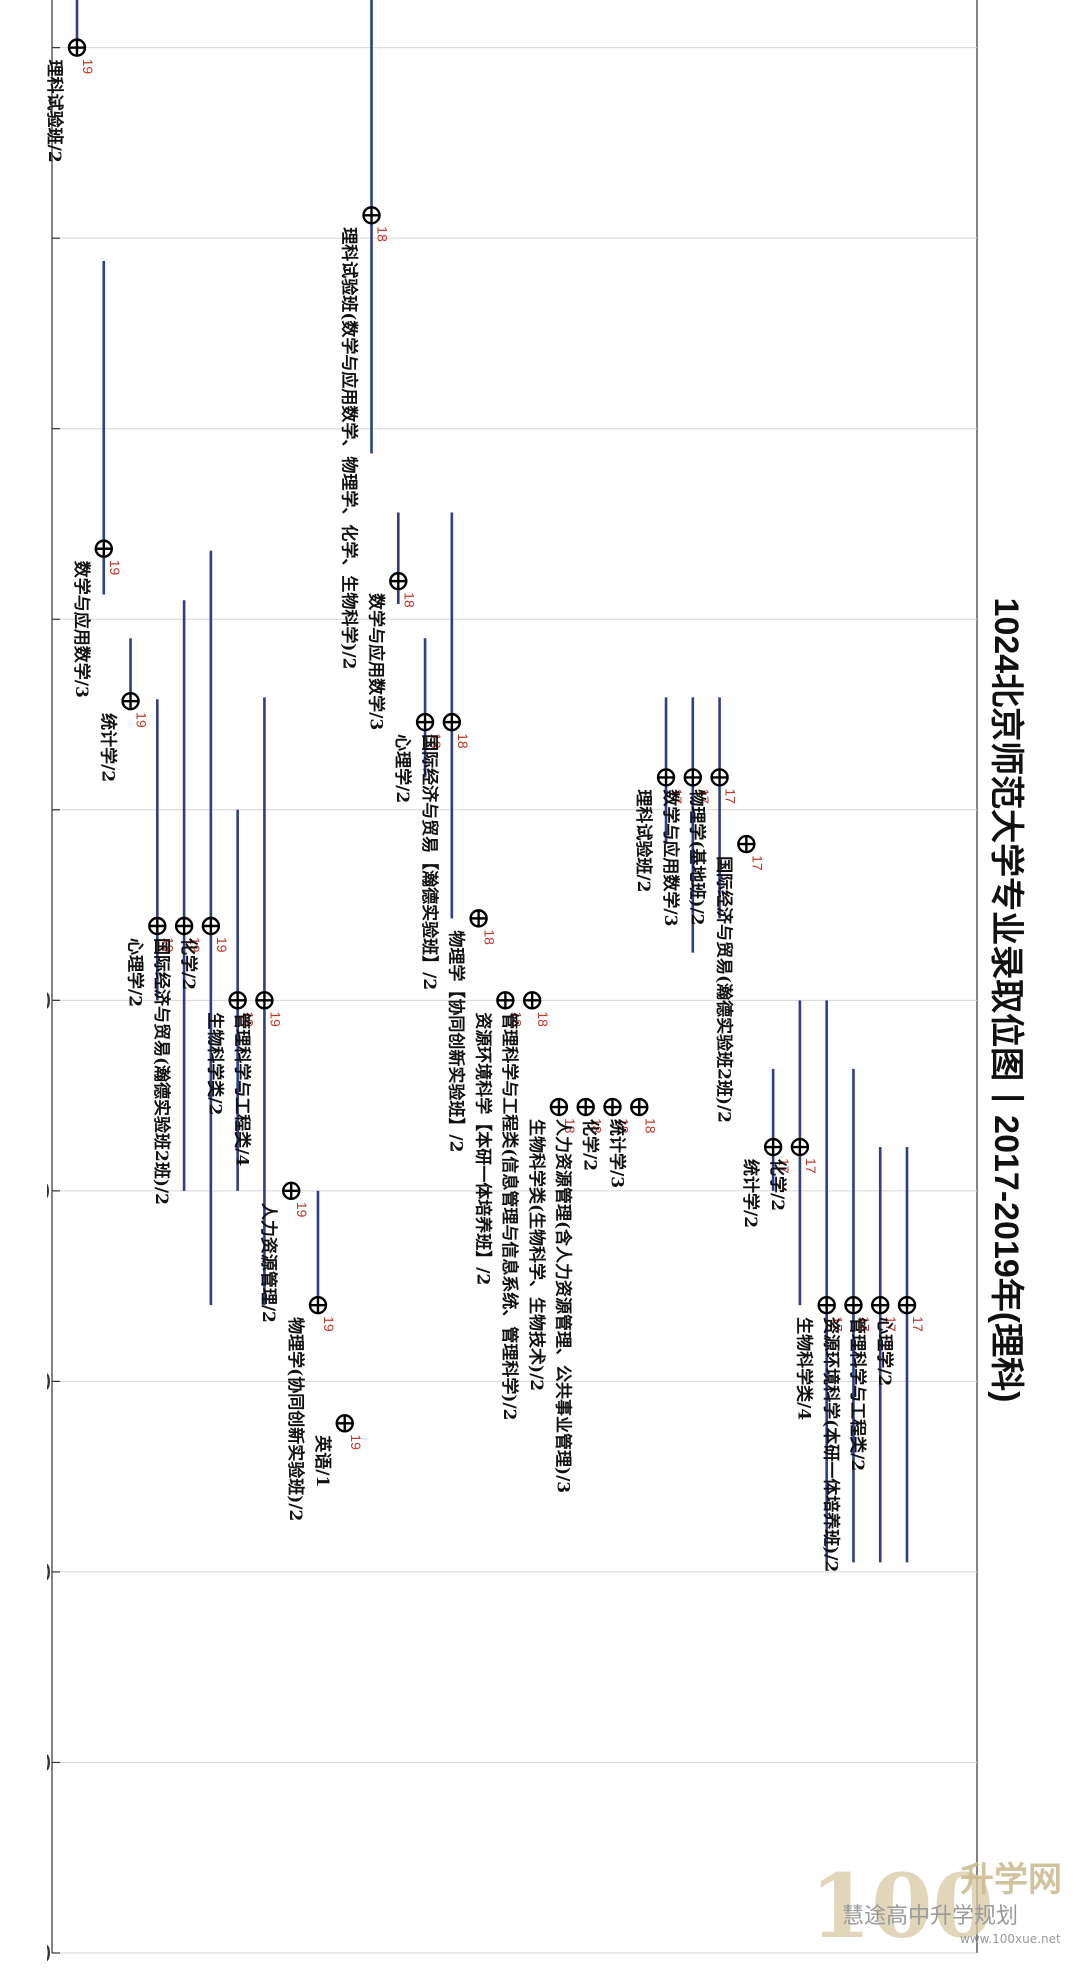  What do you see at coordinates (830, 1444) in the screenshot?
I see `major-label: 资源环境科学(本研一体培养班)/2` at bounding box center [830, 1444].